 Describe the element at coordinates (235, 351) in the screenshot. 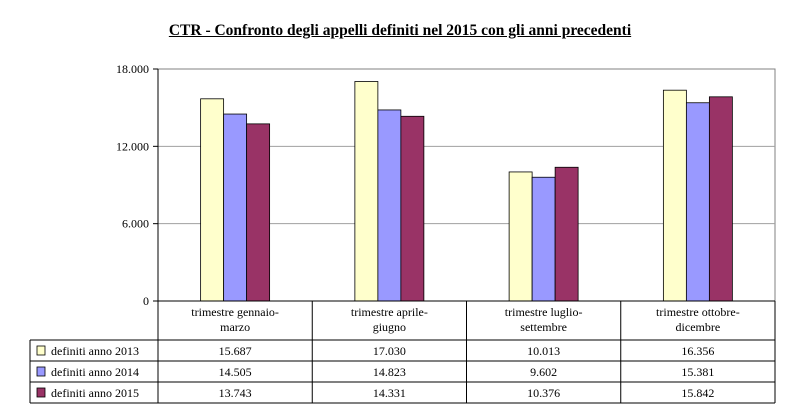

I see `data-value: 15.687` at that location.